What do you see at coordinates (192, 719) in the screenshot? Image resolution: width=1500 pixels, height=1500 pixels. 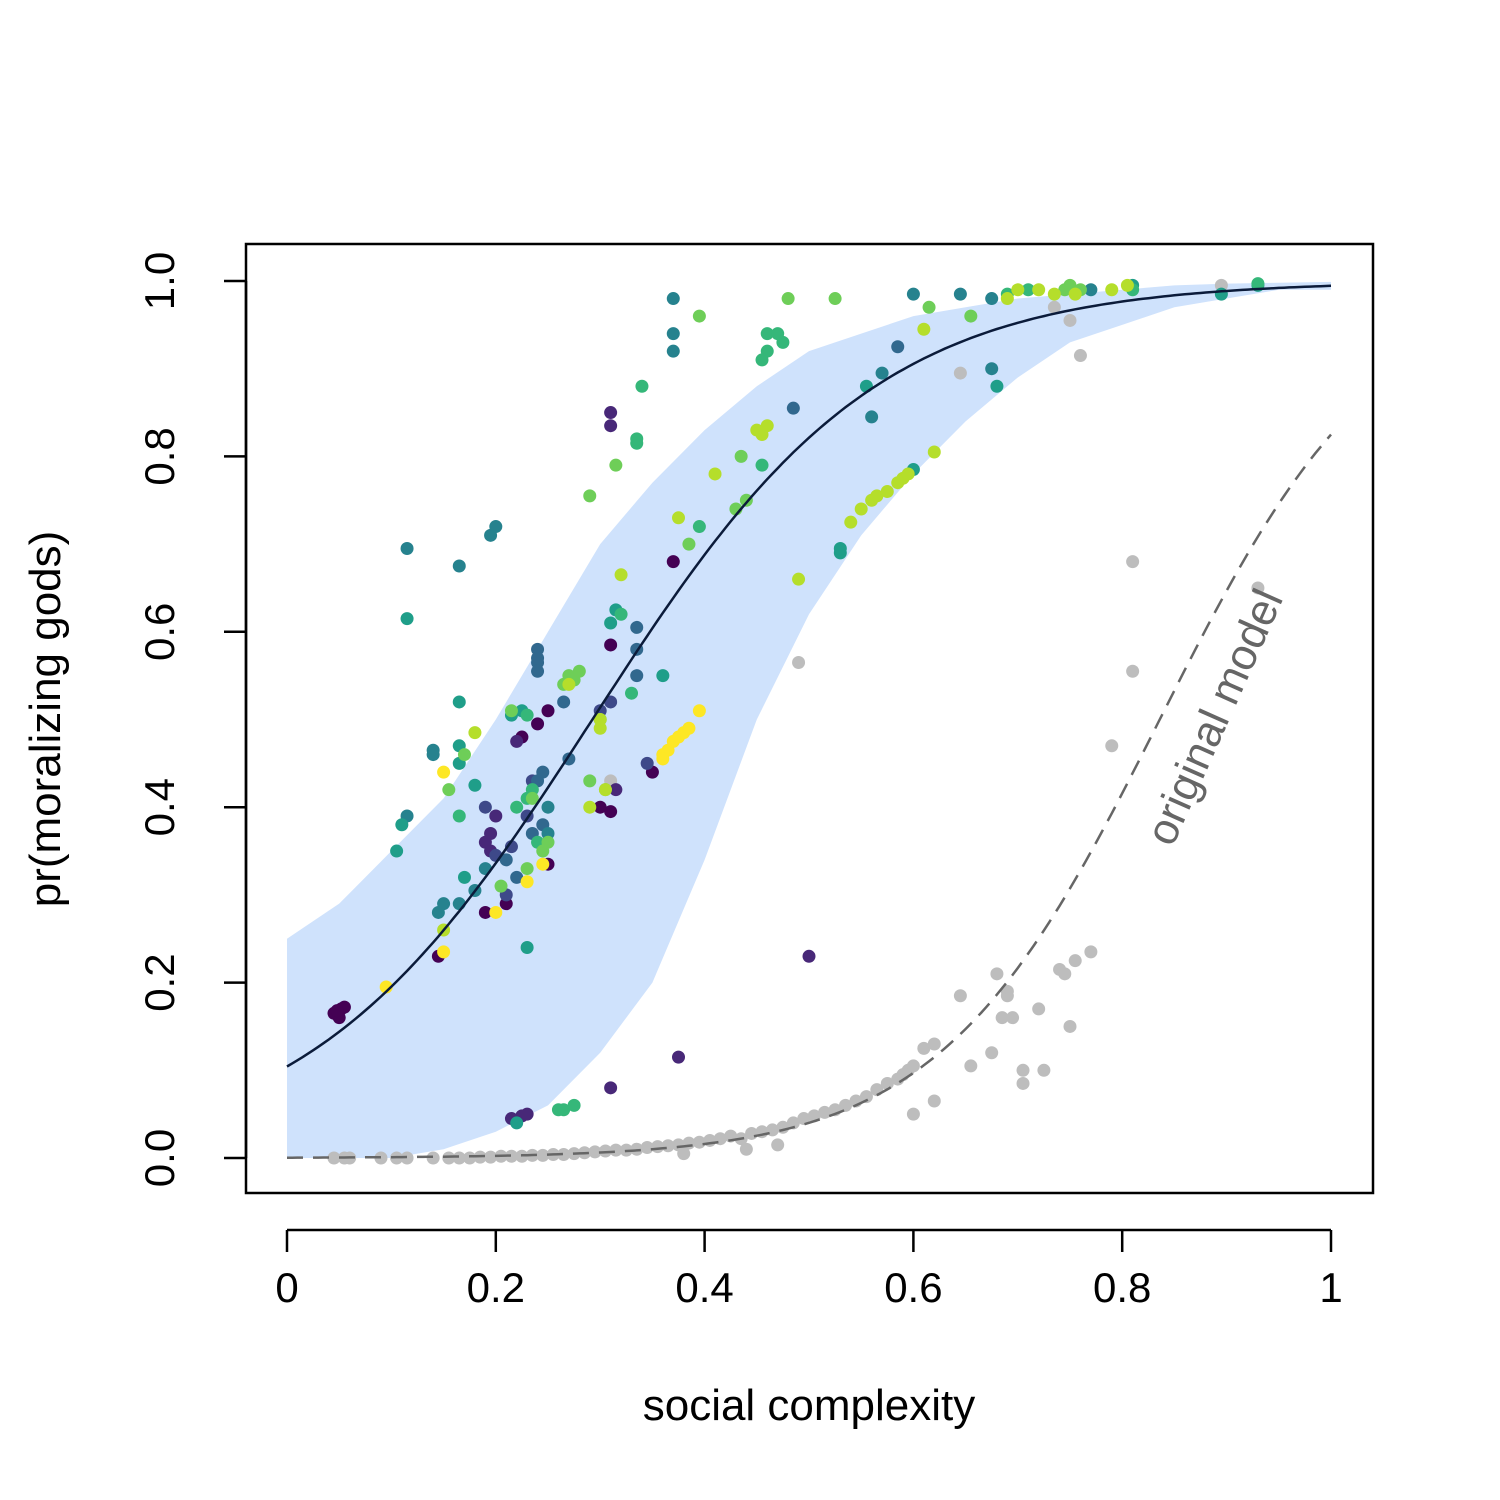 I see `y-axis: 0.0 0.2 0.4 0.6 0.8 1.0` at bounding box center [192, 719].